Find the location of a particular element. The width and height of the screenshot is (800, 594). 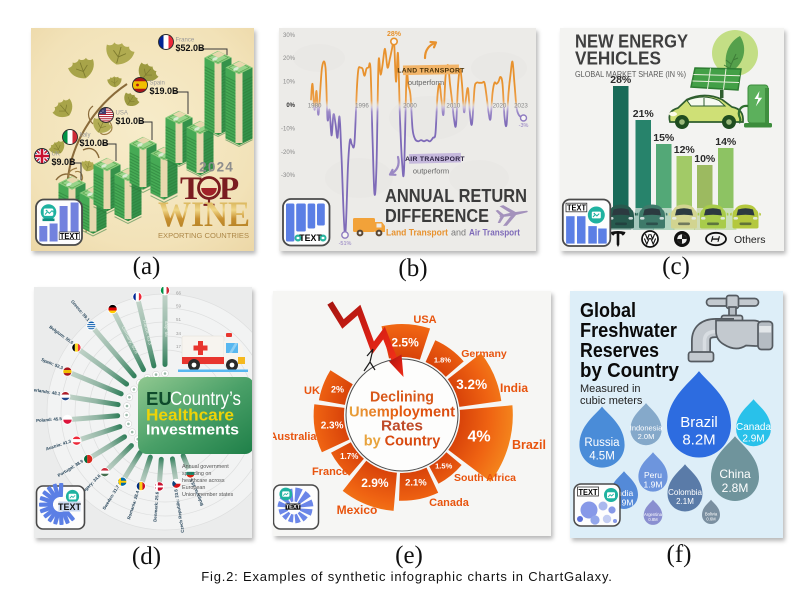

svg-text: 21% is located at coordinates (644, 114).